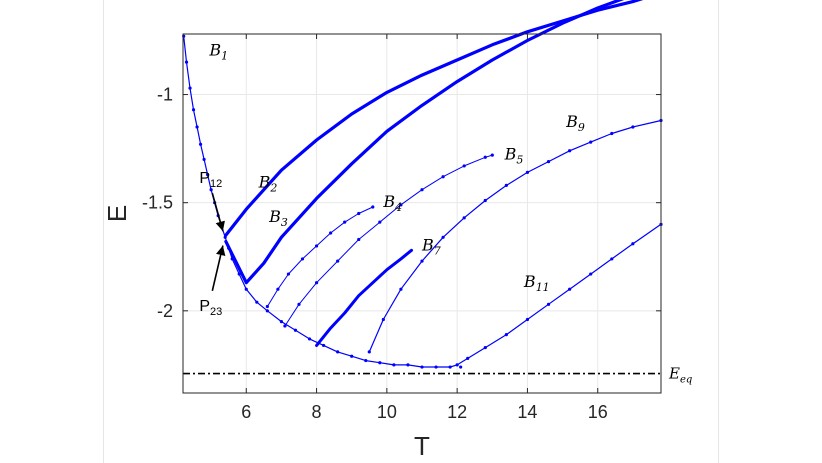  Describe the element at coordinates (527, 412) in the screenshot. I see `x-tick-label: 14` at that location.